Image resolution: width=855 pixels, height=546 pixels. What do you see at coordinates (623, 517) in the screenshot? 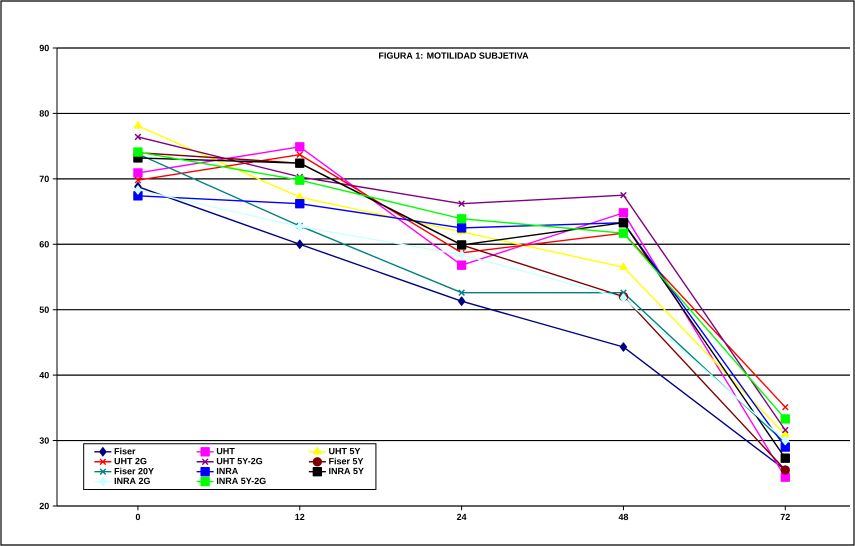
I see `x-tick-label: 48` at bounding box center [623, 517].